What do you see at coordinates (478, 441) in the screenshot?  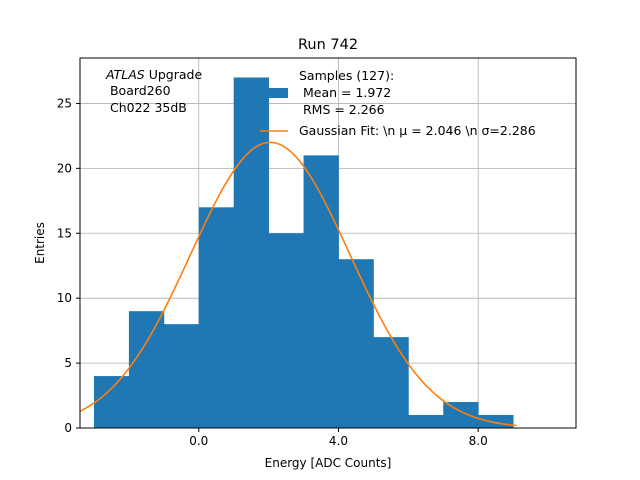 I see `x-tick-label-2: 8.0` at bounding box center [478, 441].